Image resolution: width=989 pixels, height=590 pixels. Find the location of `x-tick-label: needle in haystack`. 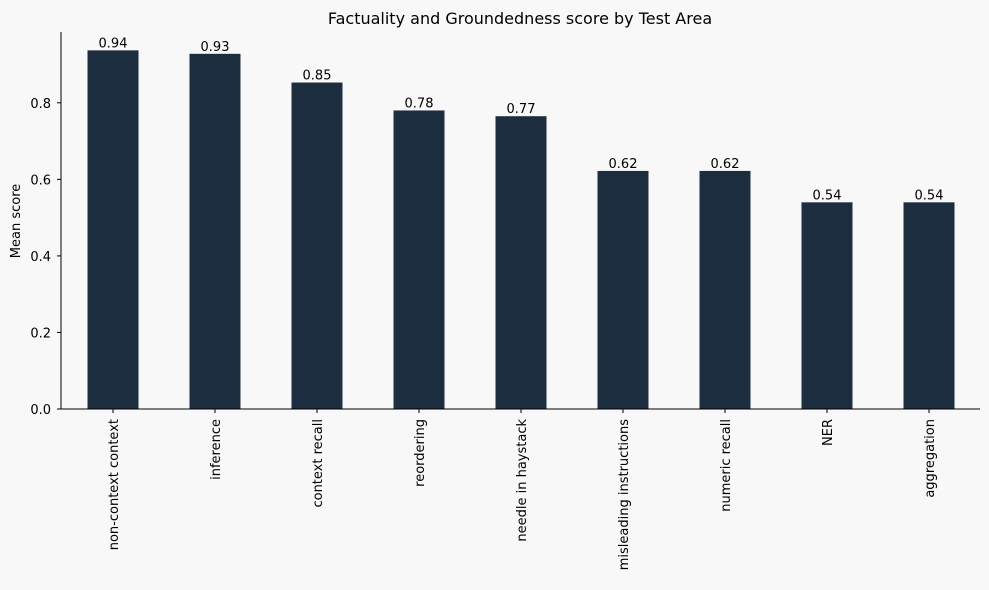

x-tick-label: needle in haystack is located at coordinates (522, 480).